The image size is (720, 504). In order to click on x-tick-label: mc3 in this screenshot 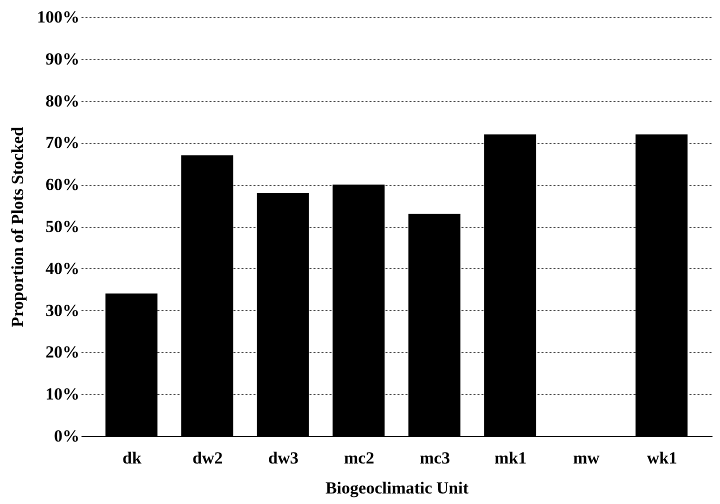, I will do `click(435, 458)`.